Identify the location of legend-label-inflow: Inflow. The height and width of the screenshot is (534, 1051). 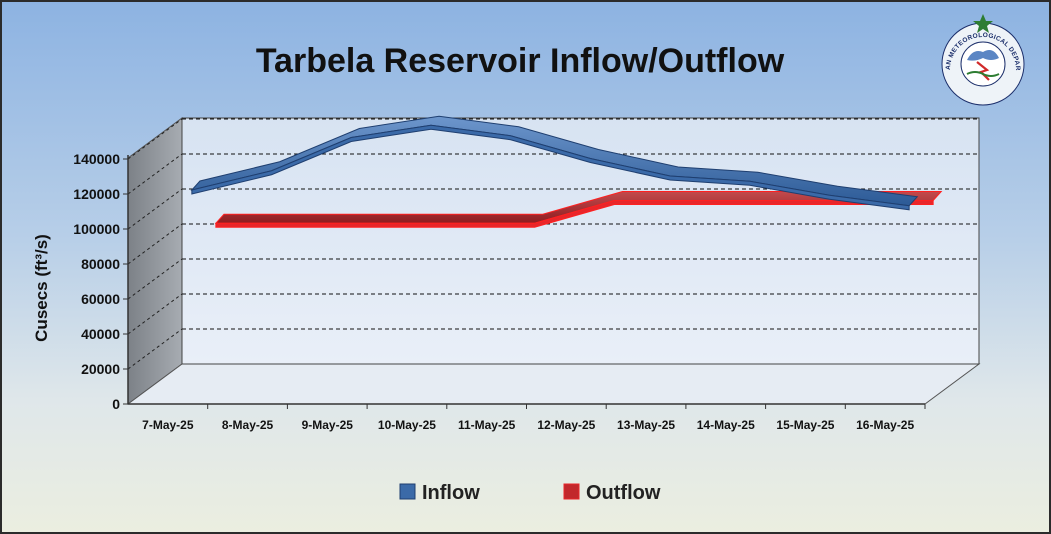
(451, 493).